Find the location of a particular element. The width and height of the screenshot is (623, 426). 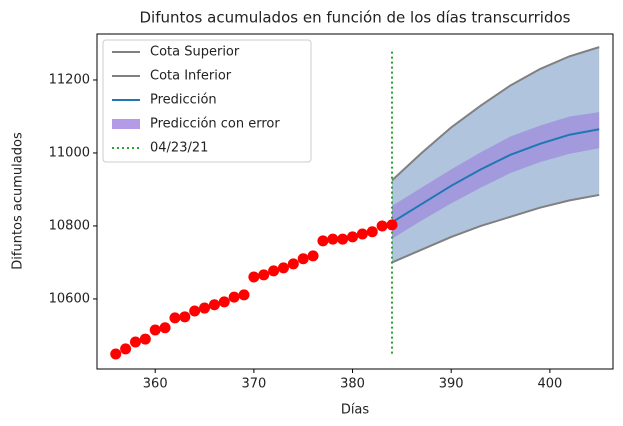

x-tick-label: 390 is located at coordinates (451, 384).